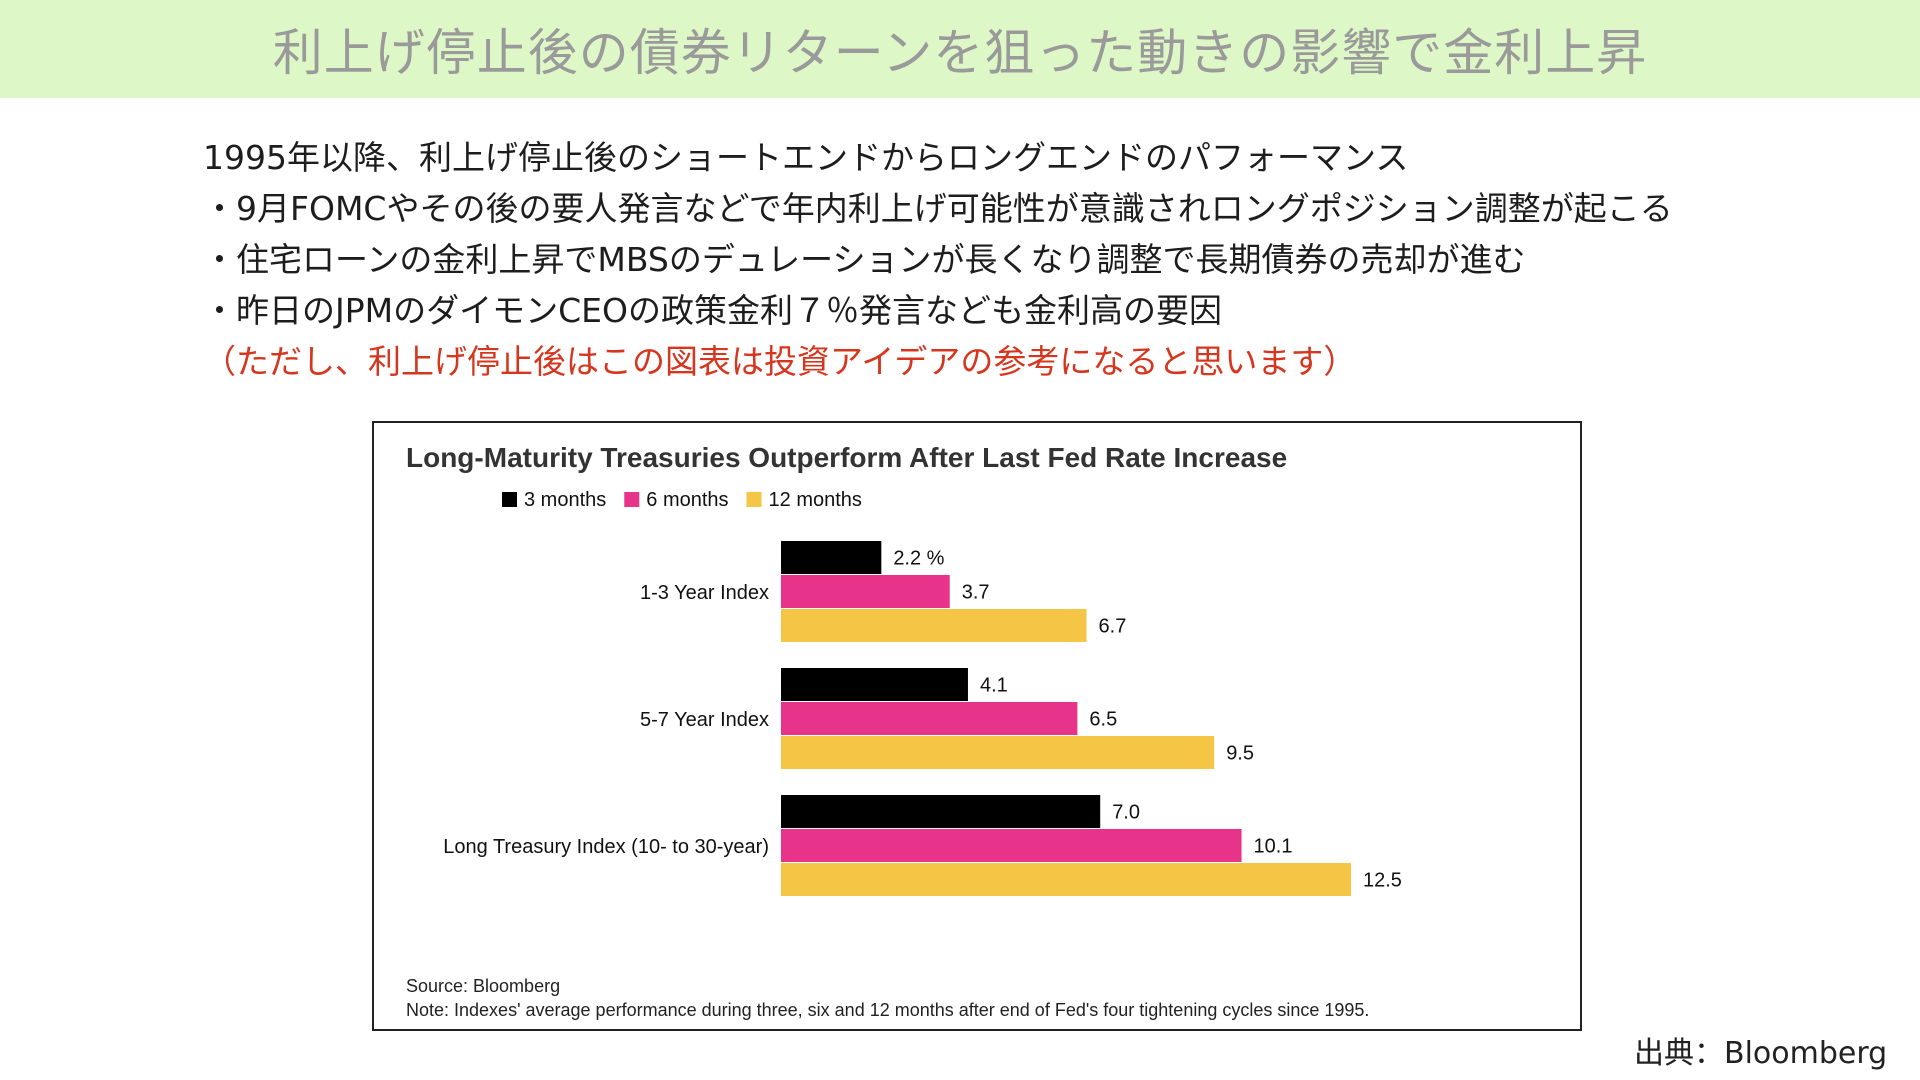  What do you see at coordinates (815, 500) in the screenshot?
I see `legend-label-3: 12 months` at bounding box center [815, 500].